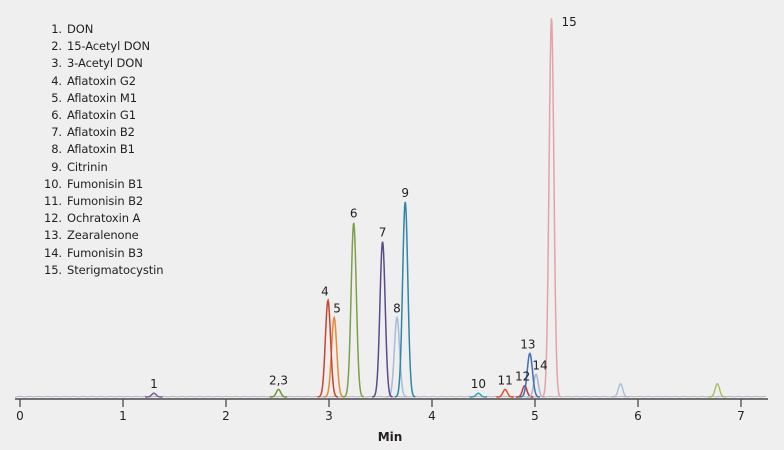 The height and width of the screenshot is (450, 784). I want to click on legend-compound-name: Aflatoxin B2, so click(101, 132).